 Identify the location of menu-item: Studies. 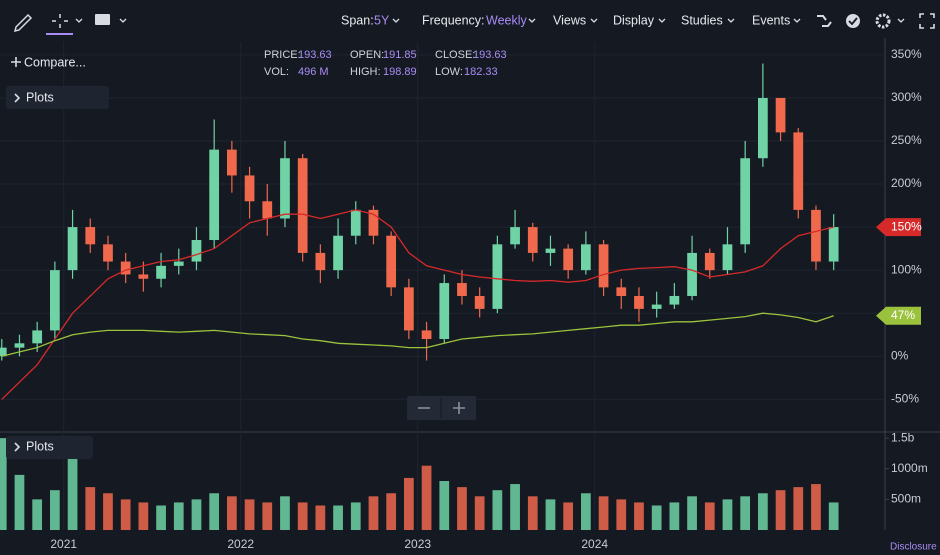
(702, 20).